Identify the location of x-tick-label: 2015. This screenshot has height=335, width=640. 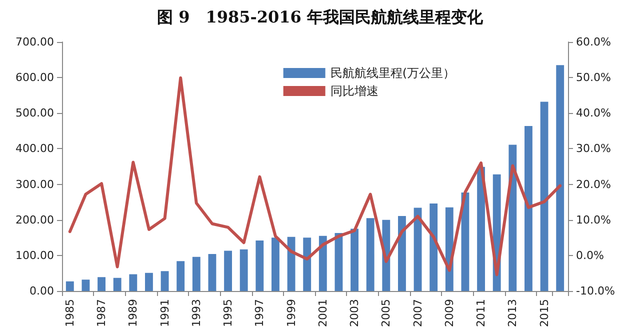
(544, 313).